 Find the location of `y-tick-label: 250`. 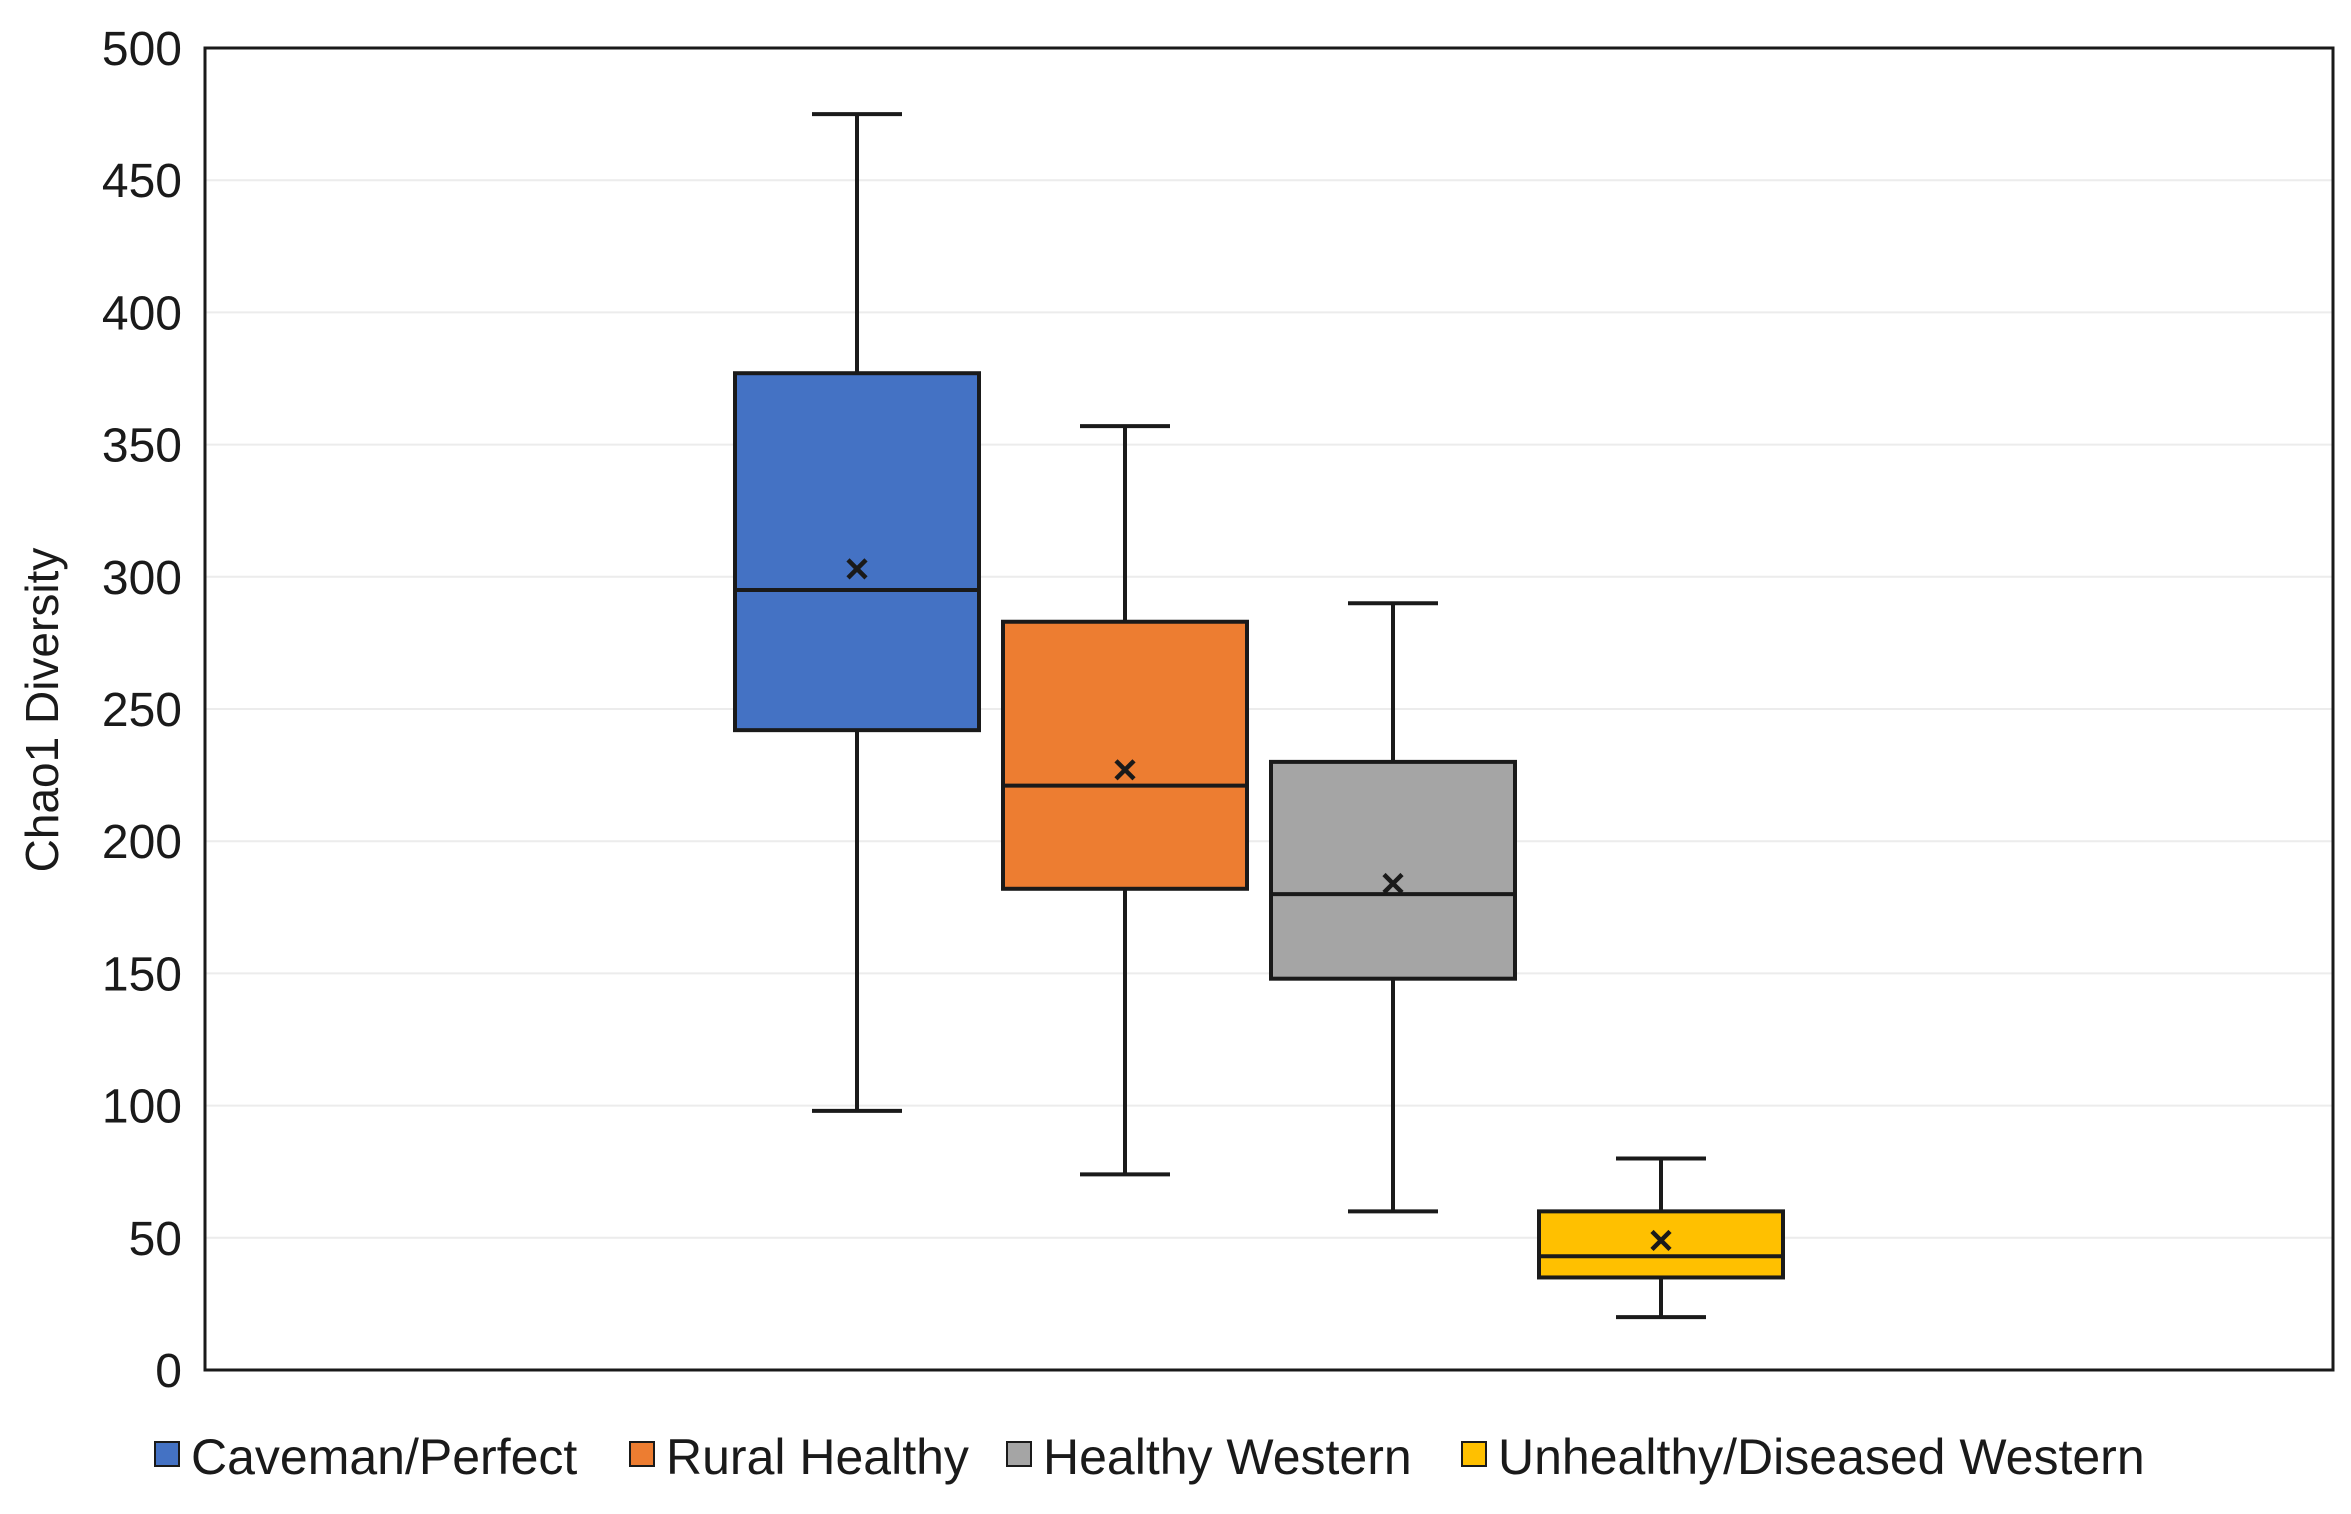

y-tick-label: 250 is located at coordinates (142, 710).